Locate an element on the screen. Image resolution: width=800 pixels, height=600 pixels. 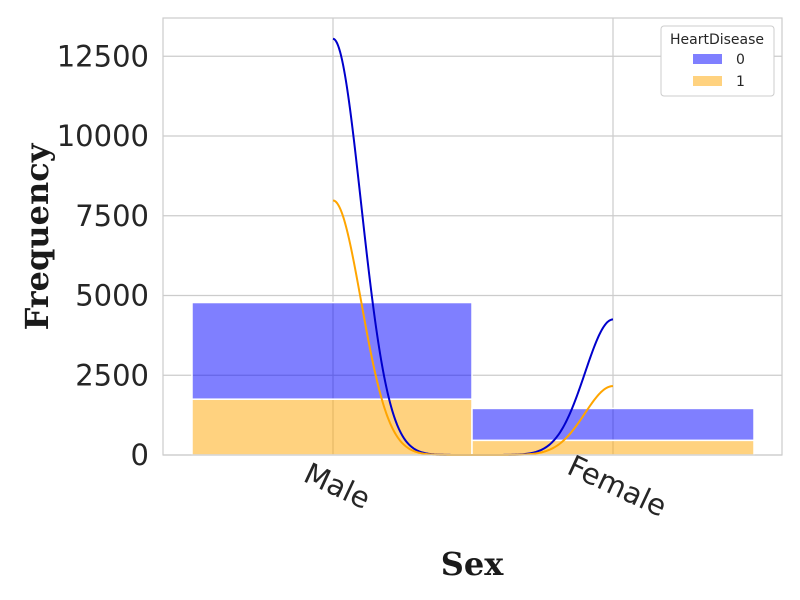
y-tick-label: 2500 is located at coordinates (112, 375).